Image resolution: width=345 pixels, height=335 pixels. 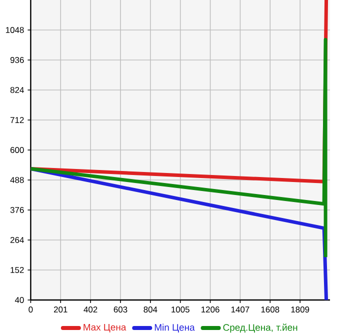 I want to click on x-tick-label: 603, so click(x=121, y=309).